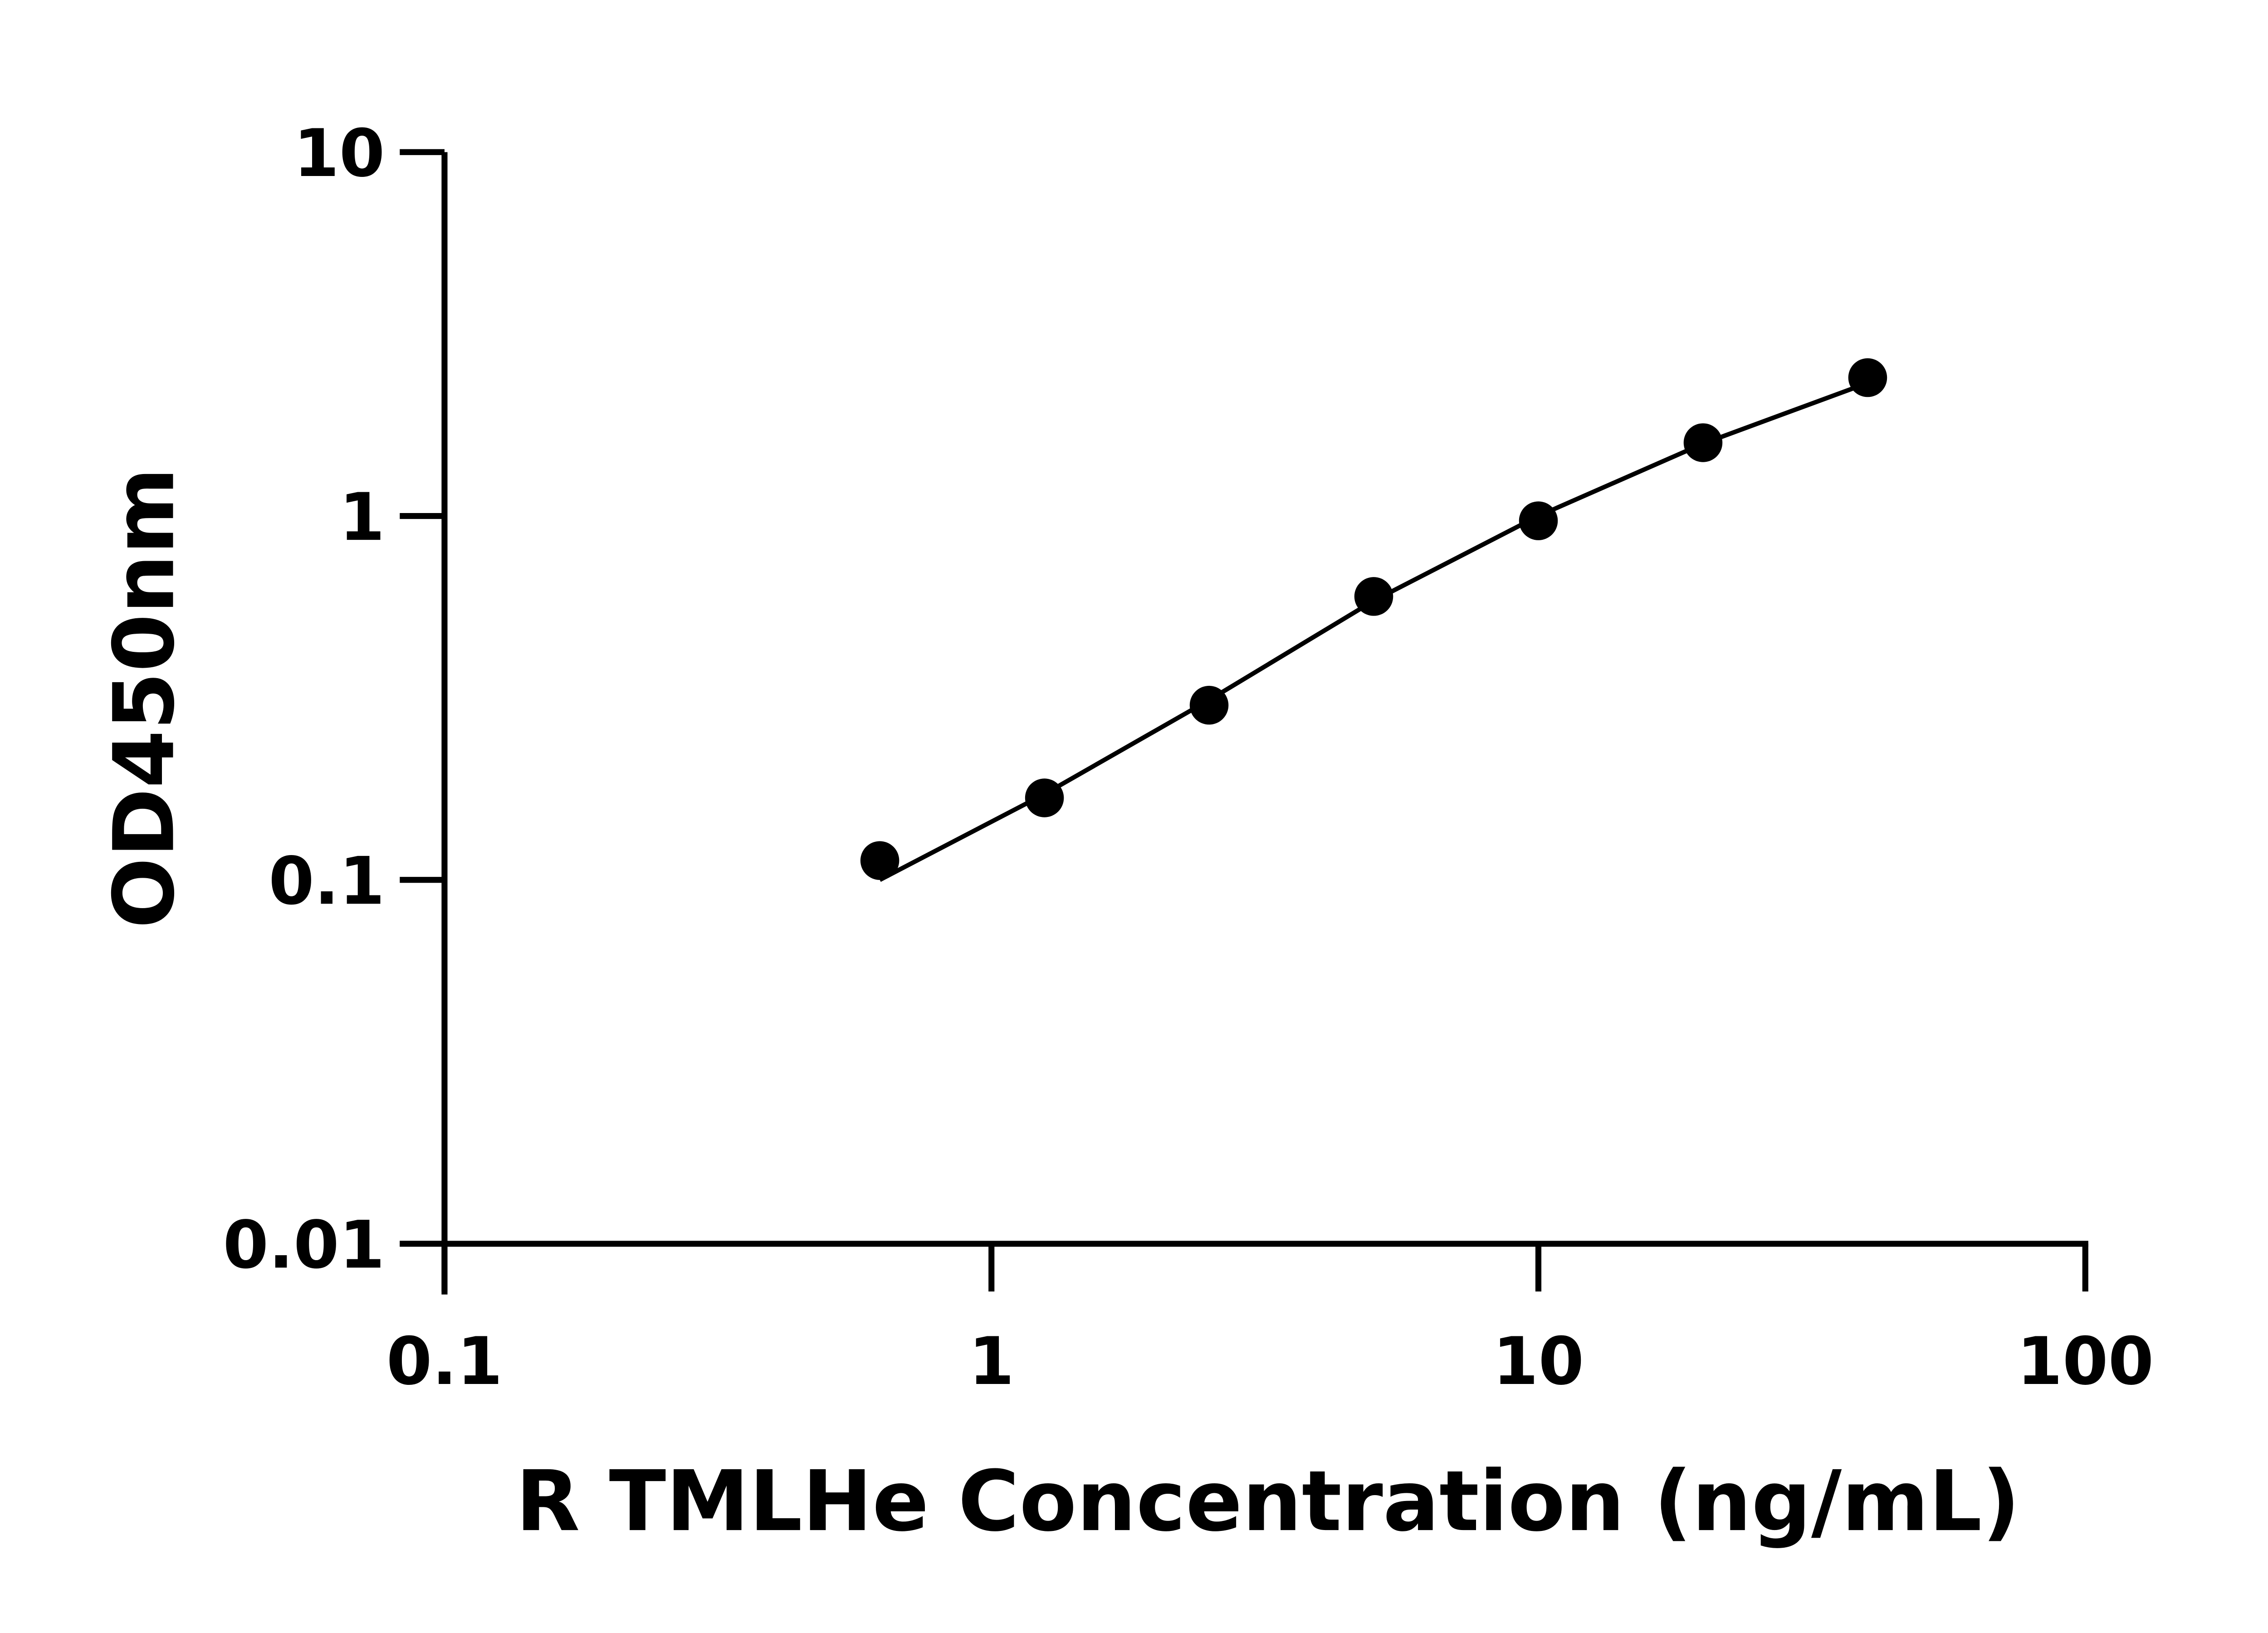 Image resolution: width=2268 pixels, height=1633 pixels. What do you see at coordinates (334, 700) in the screenshot?
I see `y-ticks: 0.01 0.1 1 10` at bounding box center [334, 700].